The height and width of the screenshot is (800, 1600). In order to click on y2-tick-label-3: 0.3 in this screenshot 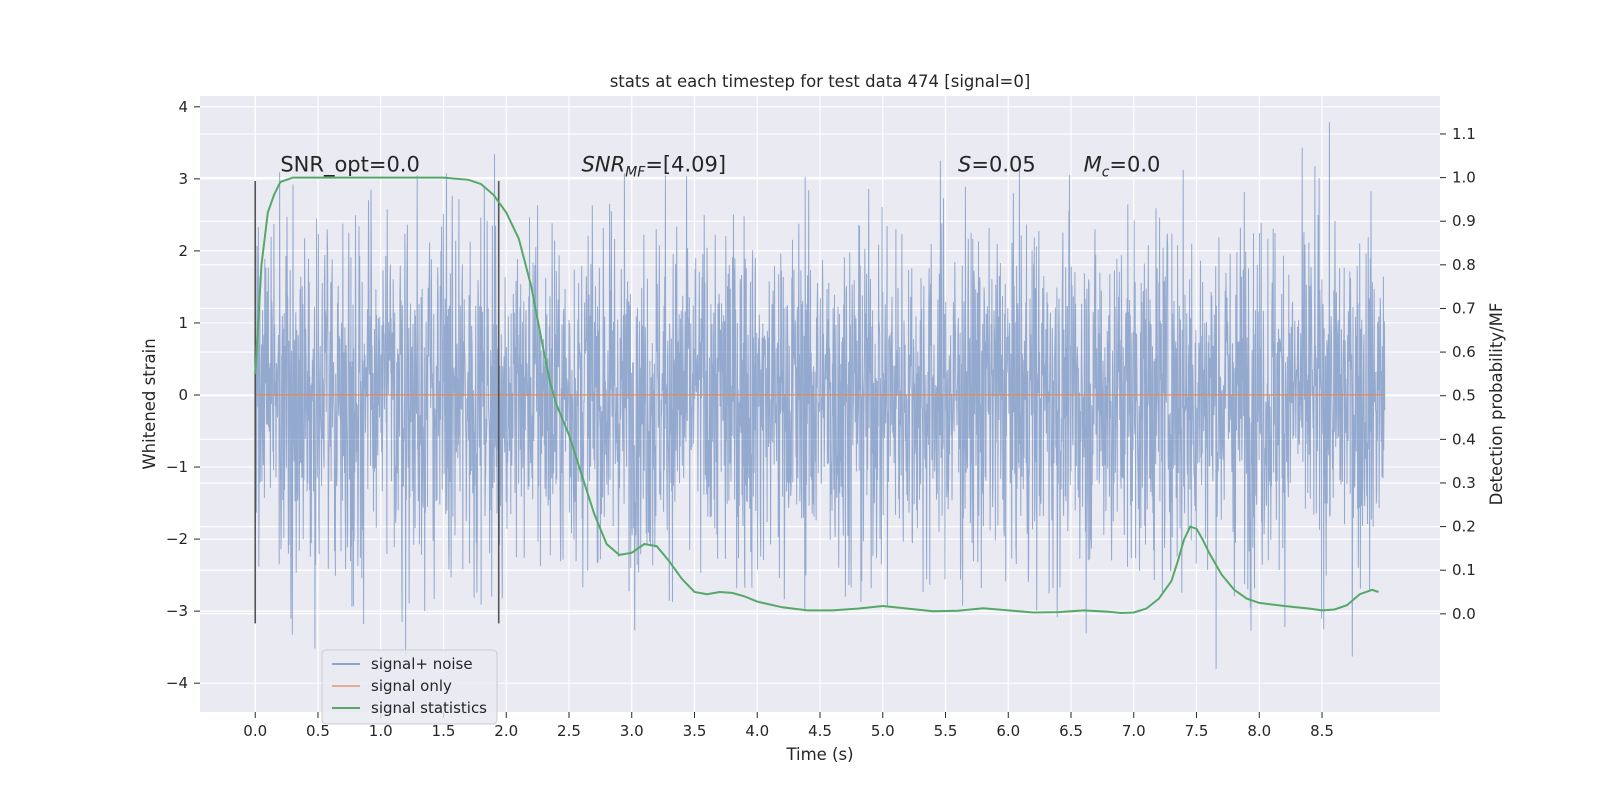, I will do `click(1464, 483)`.